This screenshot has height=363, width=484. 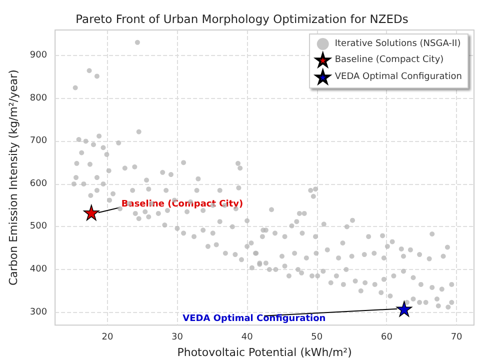 I want to click on y-tick-label: 900, so click(x=39, y=55).